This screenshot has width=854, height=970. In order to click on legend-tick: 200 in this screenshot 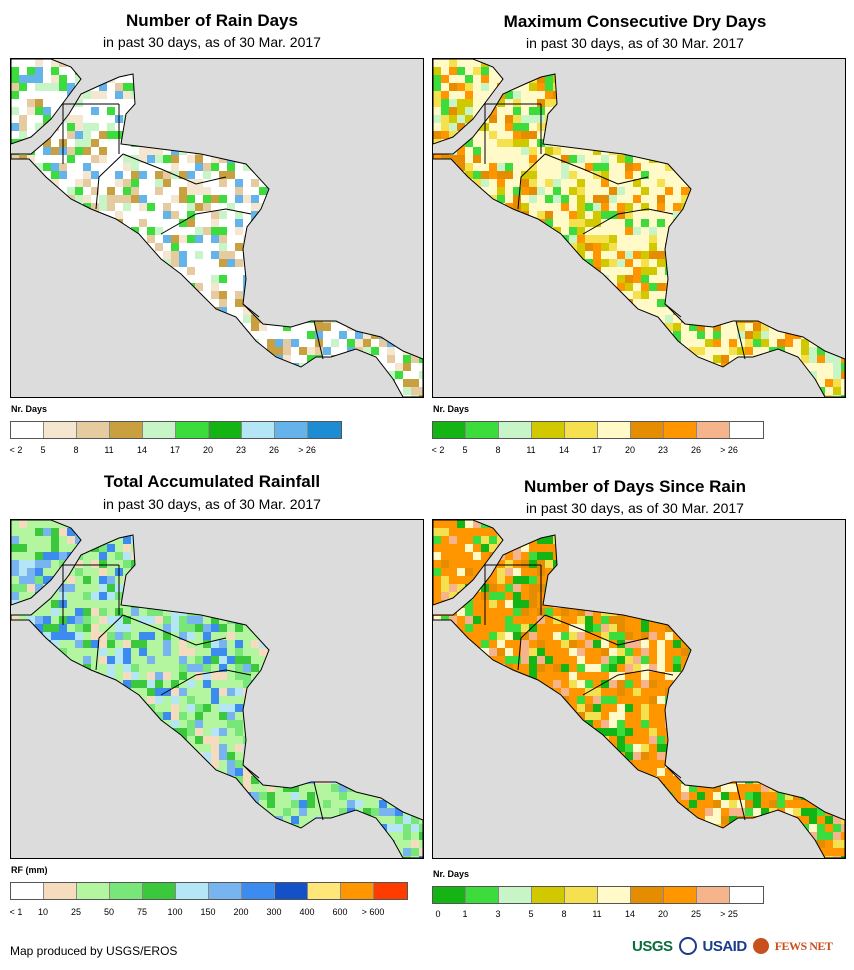, I will do `click(241, 912)`.